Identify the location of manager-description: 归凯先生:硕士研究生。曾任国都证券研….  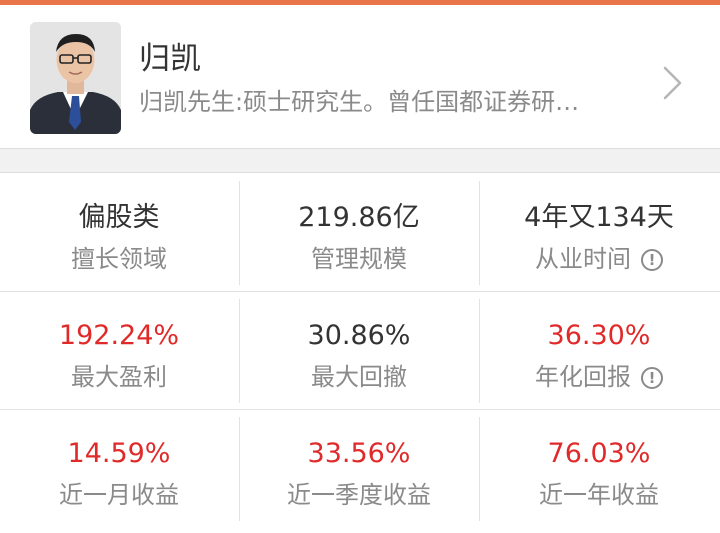
(359, 102).